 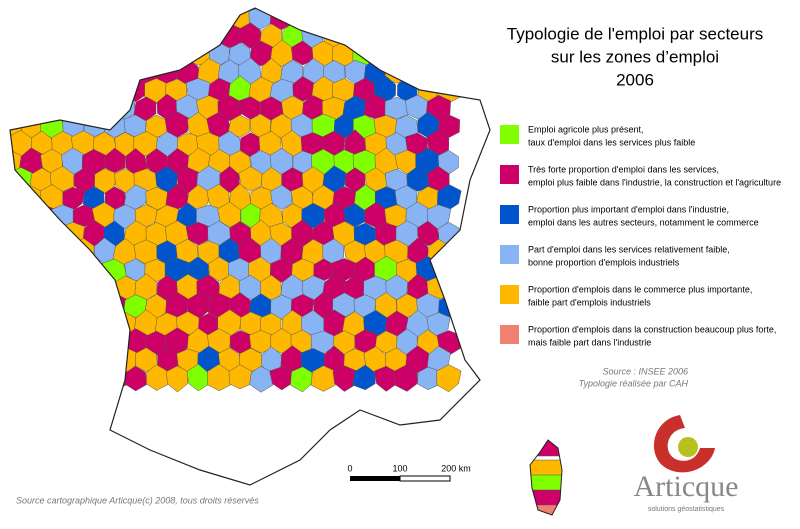 What do you see at coordinates (409, 472) in the screenshot?
I see `scale-bar: 0 100 200 km` at bounding box center [409, 472].